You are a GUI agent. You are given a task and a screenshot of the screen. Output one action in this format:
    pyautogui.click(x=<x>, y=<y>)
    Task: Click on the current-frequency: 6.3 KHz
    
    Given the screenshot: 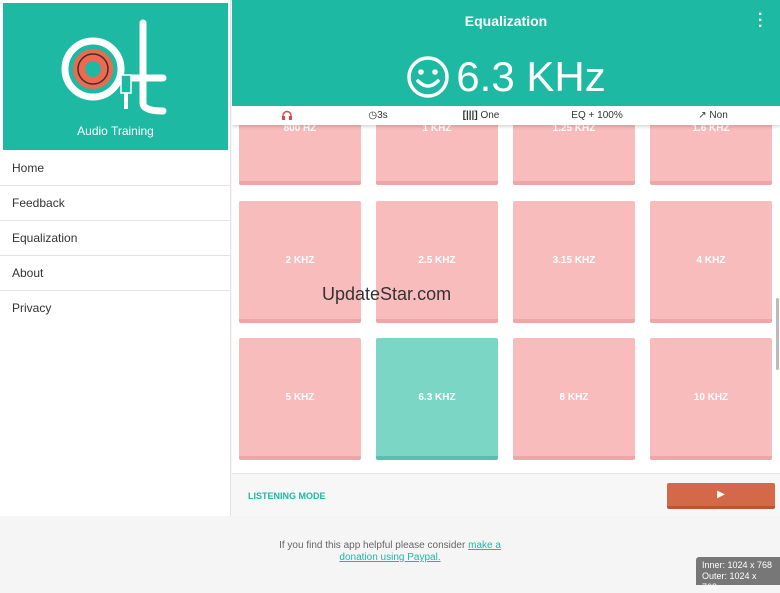 What is the action you would take?
    pyautogui.click(x=506, y=75)
    